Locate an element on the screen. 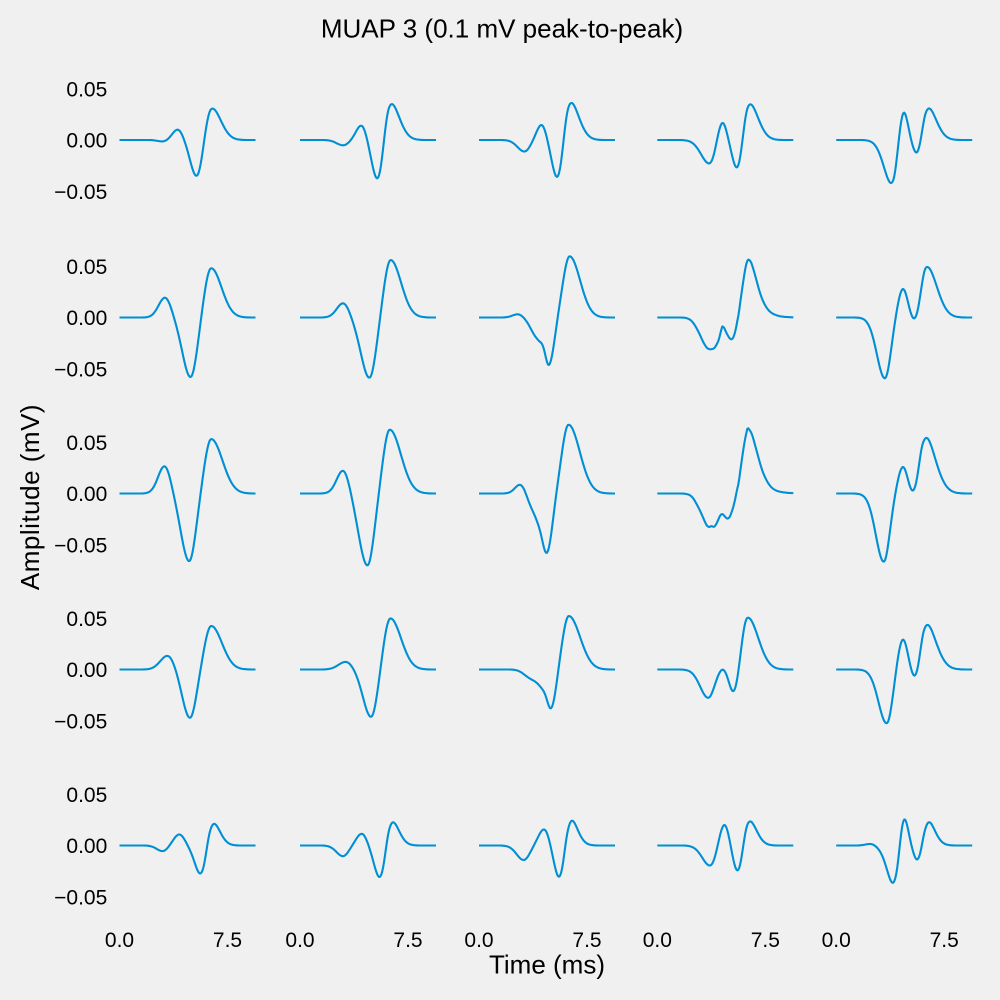  svg-text: Amplitude (mV) is located at coordinates (30, 497).